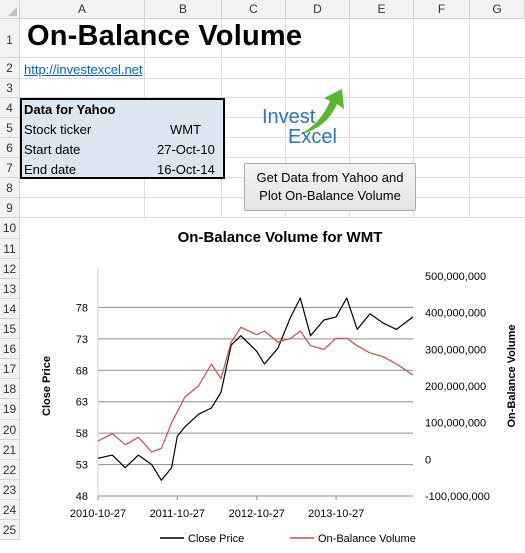  I want to click on investexcel-logo: Invest Excel, so click(303, 118).